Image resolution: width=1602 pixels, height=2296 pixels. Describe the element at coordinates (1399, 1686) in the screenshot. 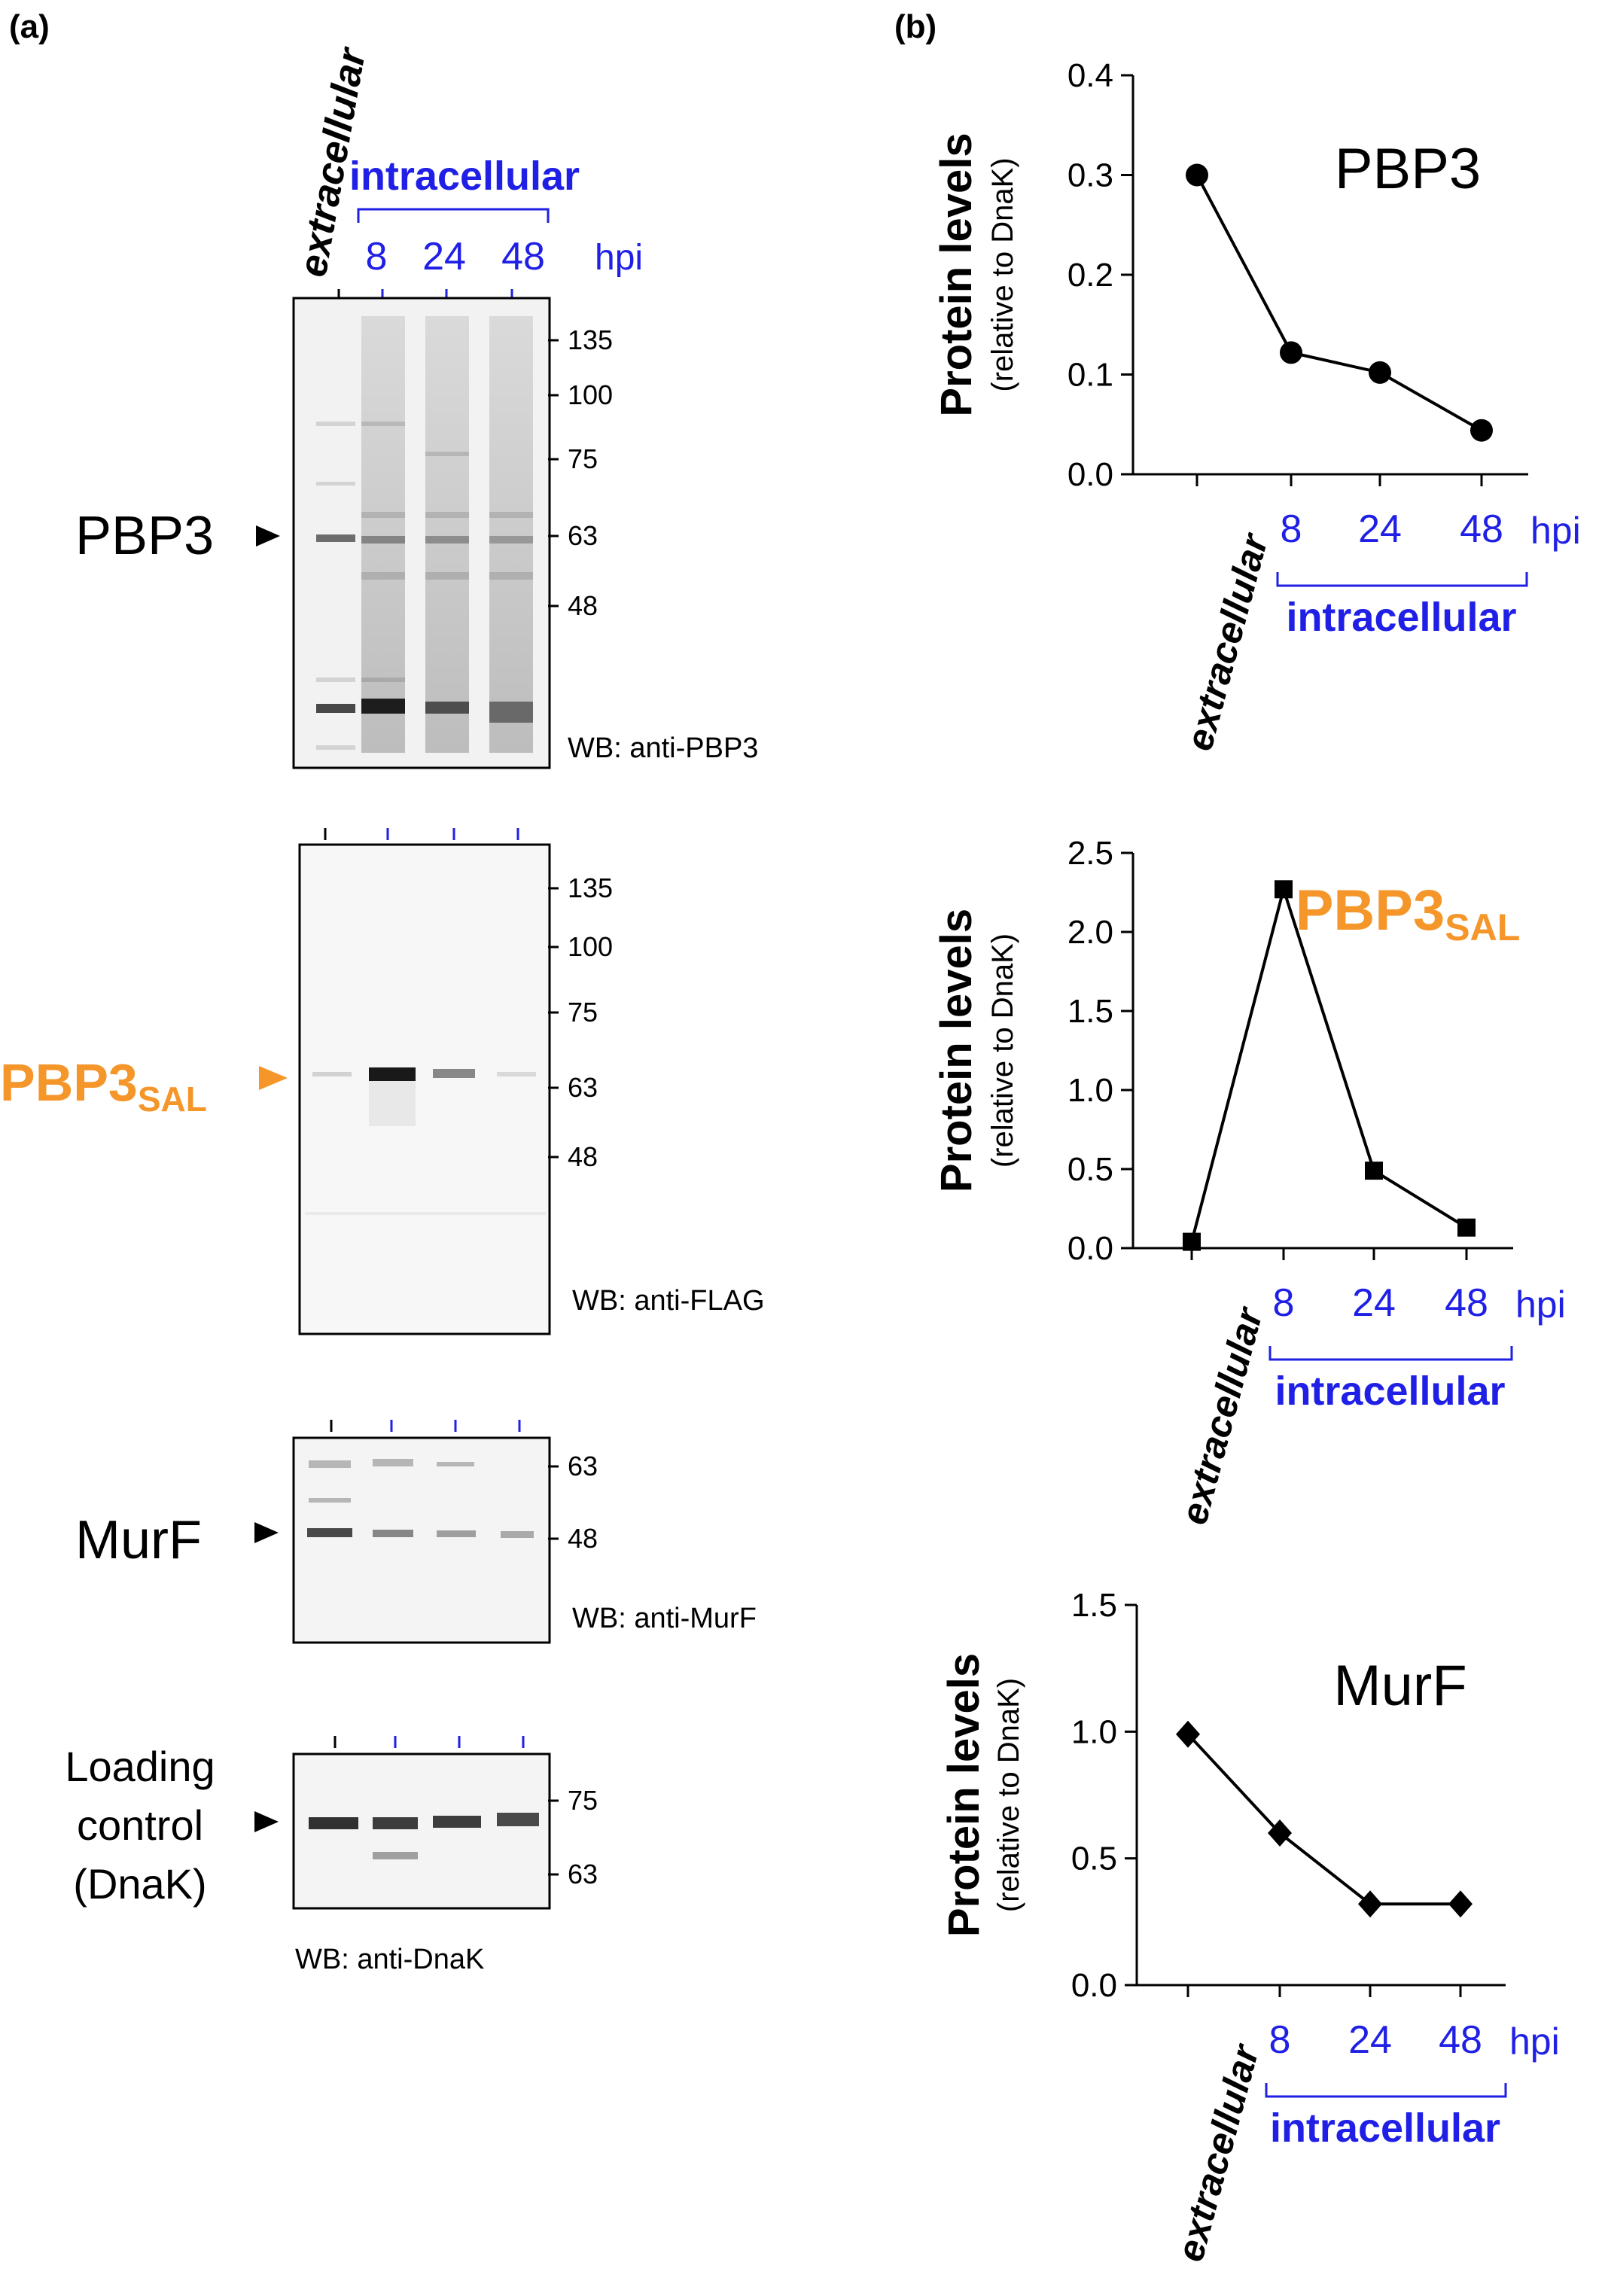

I see `chart-title: MurF` at that location.